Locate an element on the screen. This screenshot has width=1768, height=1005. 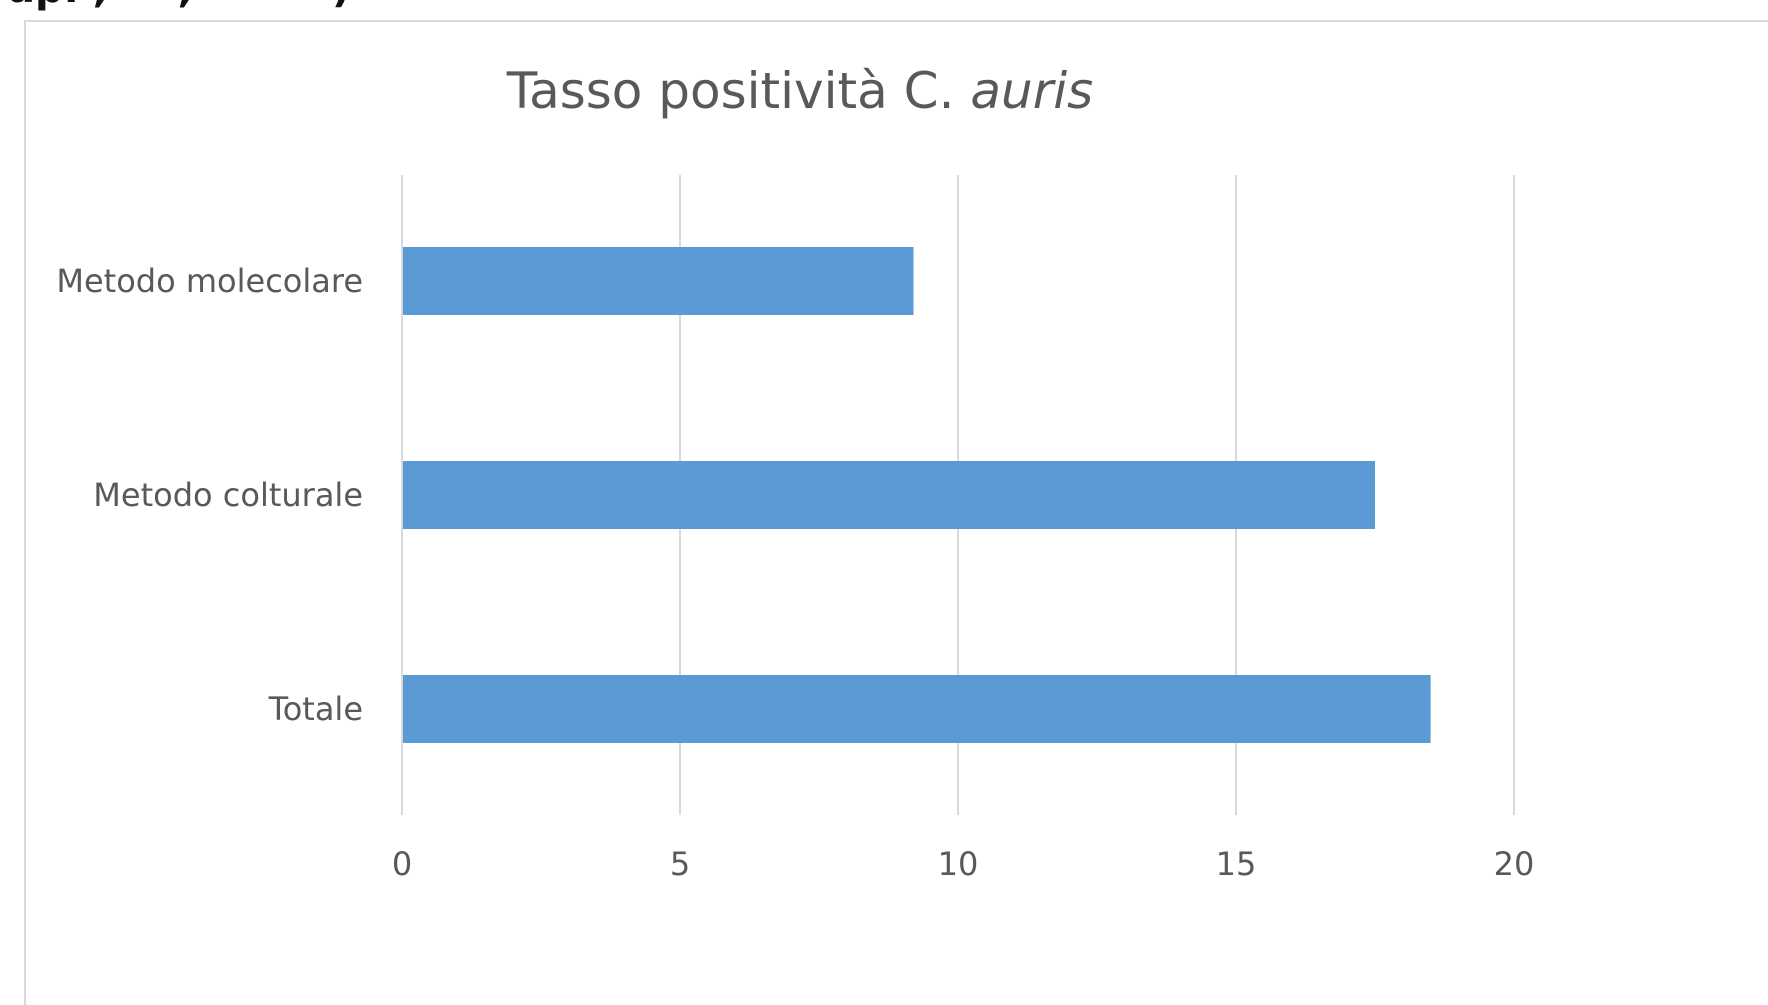
x-tick-label-5: 5 is located at coordinates (680, 864).